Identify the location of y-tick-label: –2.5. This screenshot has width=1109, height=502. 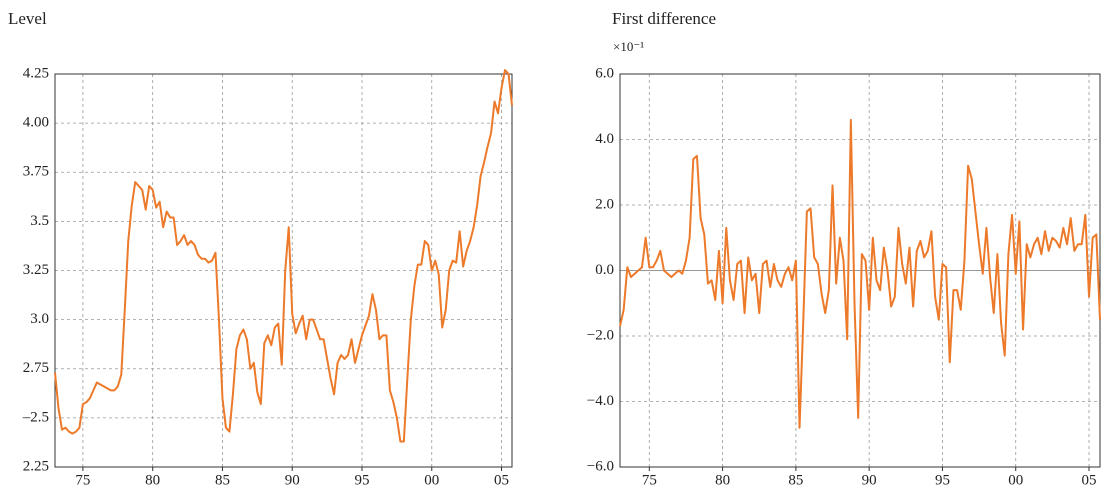
(35, 417).